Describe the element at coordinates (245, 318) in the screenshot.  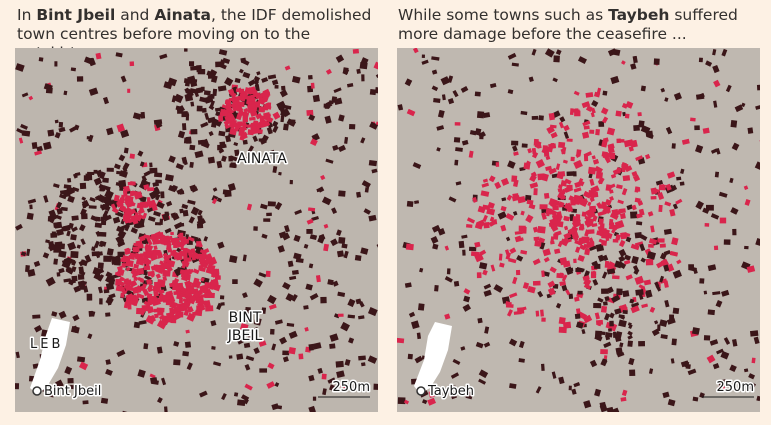
I see `town-label: BINT` at that location.